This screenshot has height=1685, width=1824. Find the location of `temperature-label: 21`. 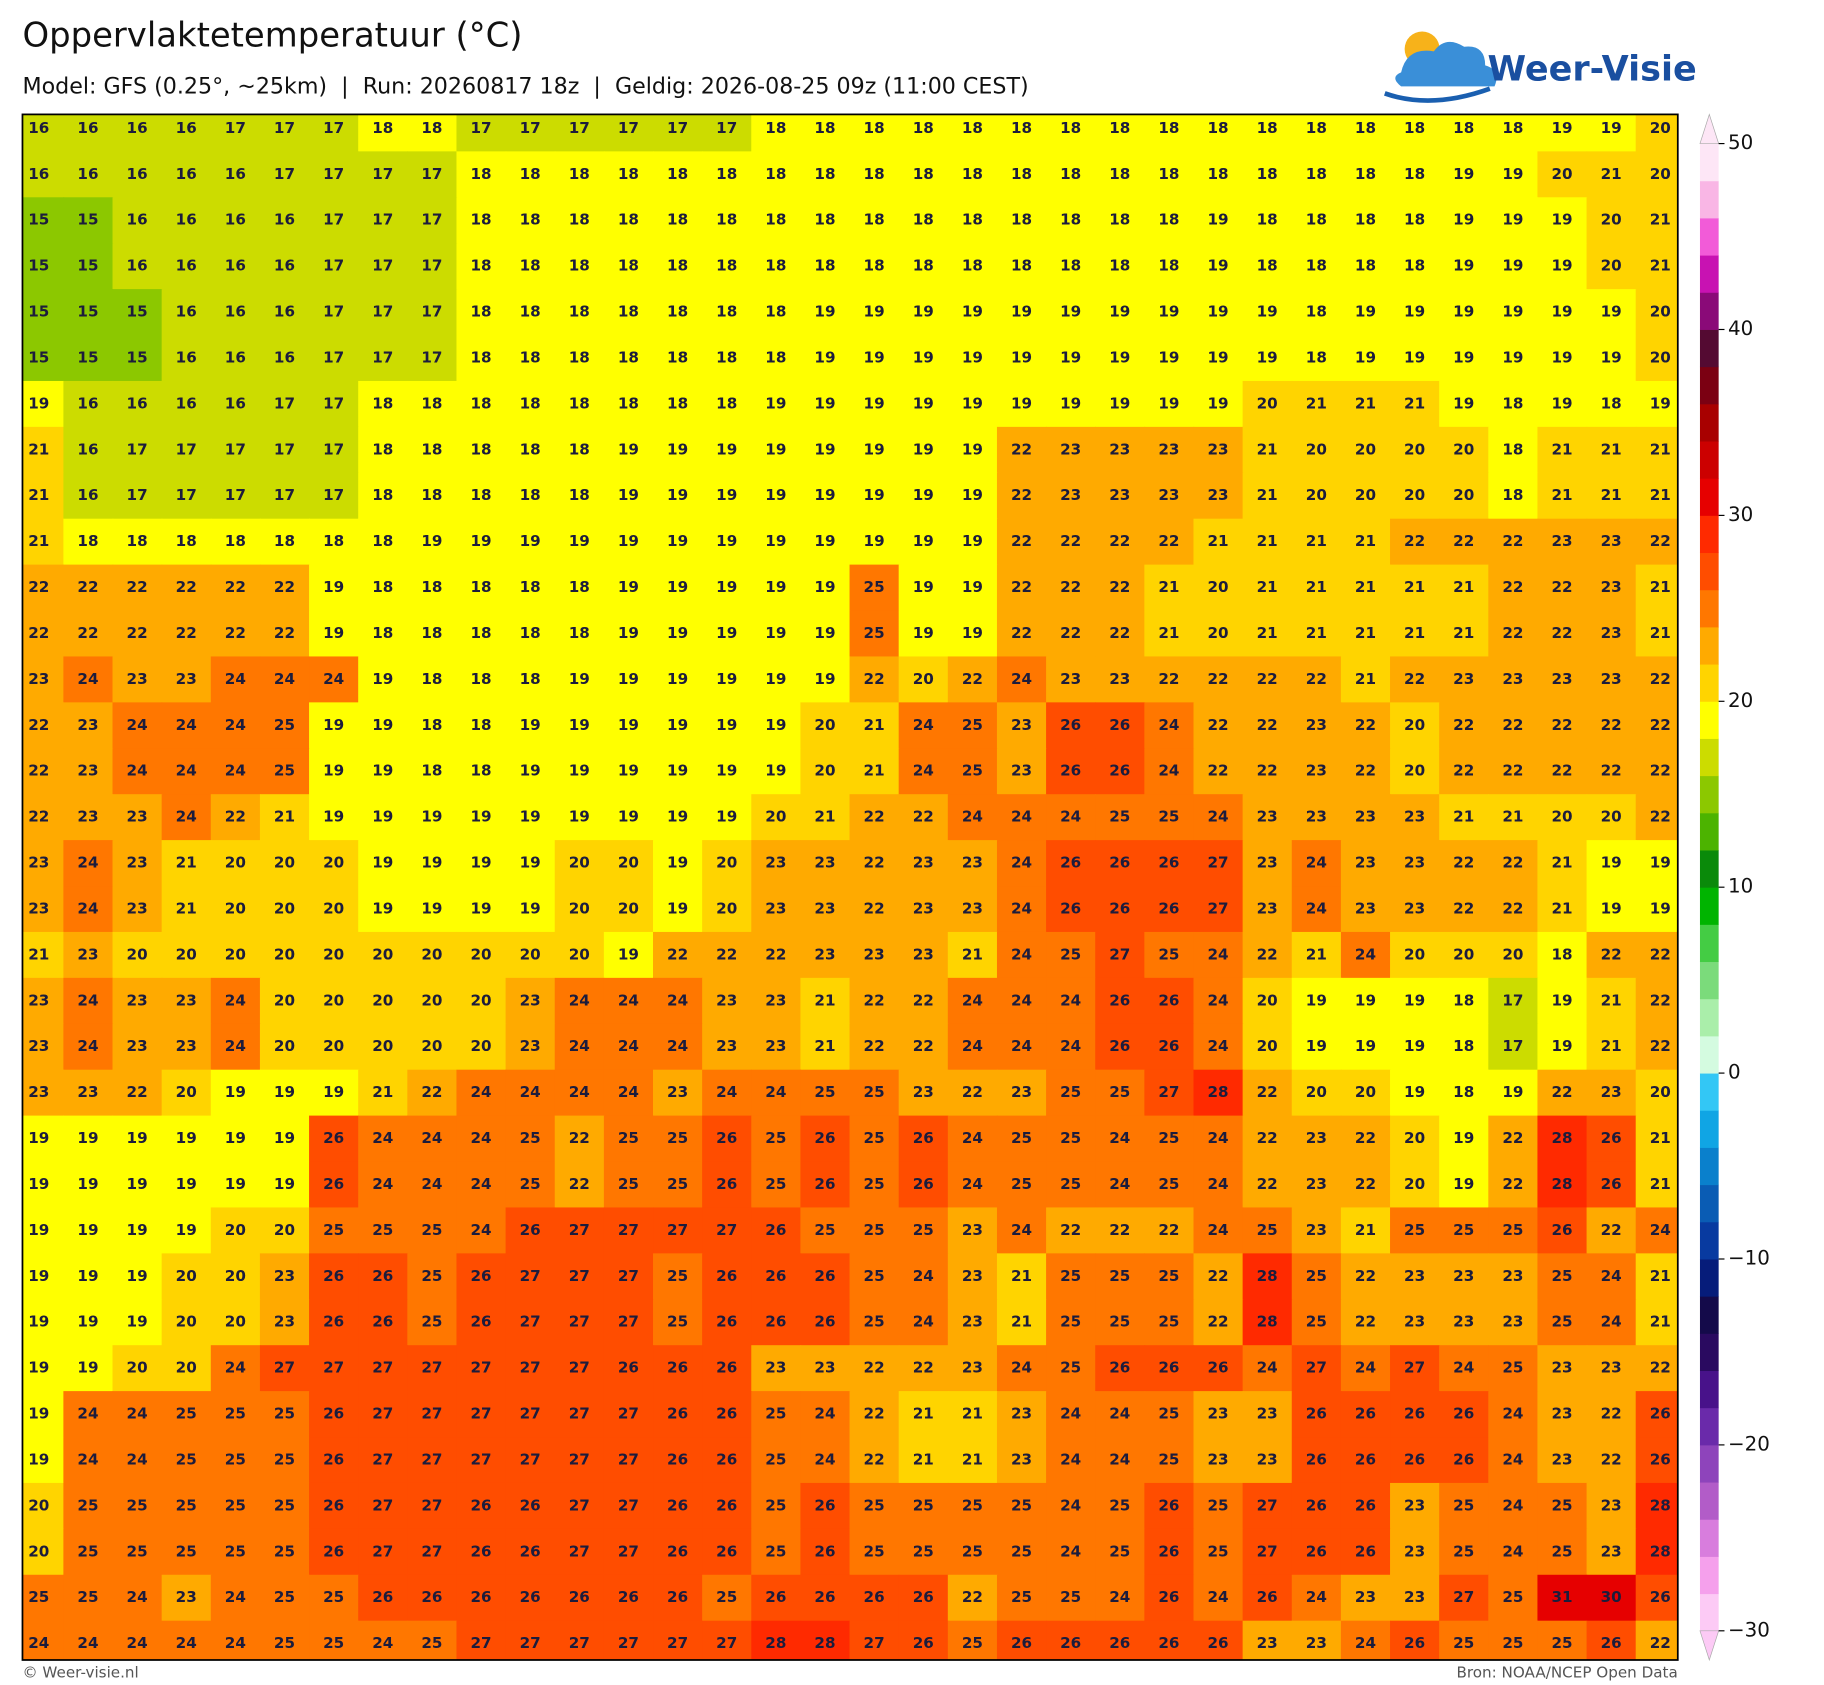

temperature-label: 21 is located at coordinates (1414, 587).